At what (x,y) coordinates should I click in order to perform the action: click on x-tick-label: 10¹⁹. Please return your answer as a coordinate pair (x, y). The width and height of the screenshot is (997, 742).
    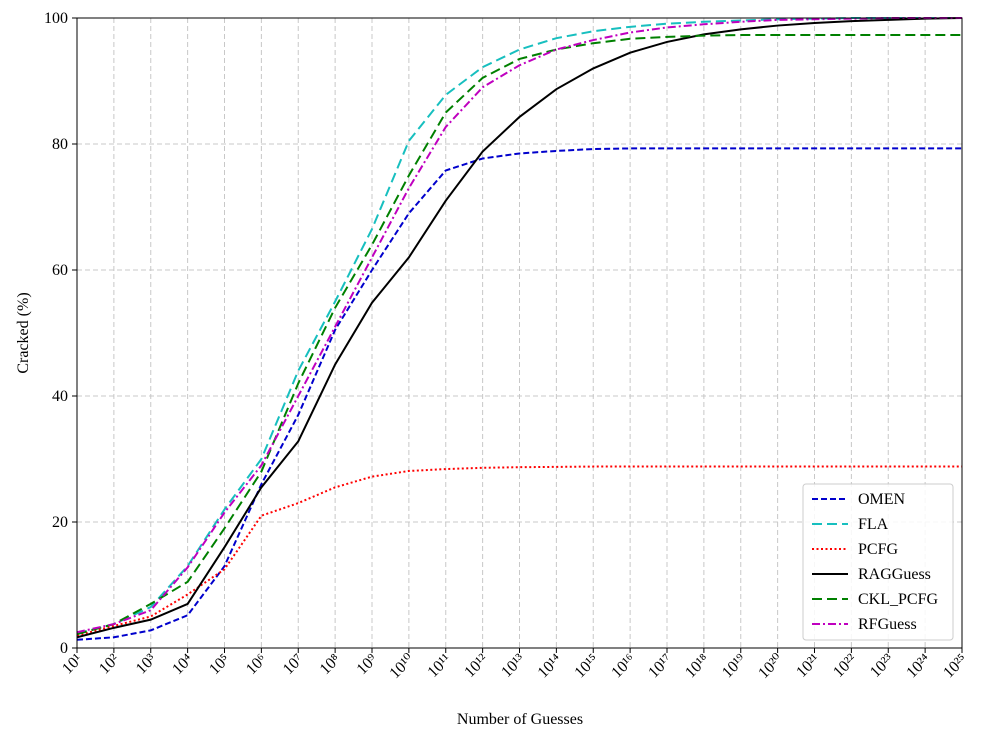
    Looking at the image, I should click on (734, 666).